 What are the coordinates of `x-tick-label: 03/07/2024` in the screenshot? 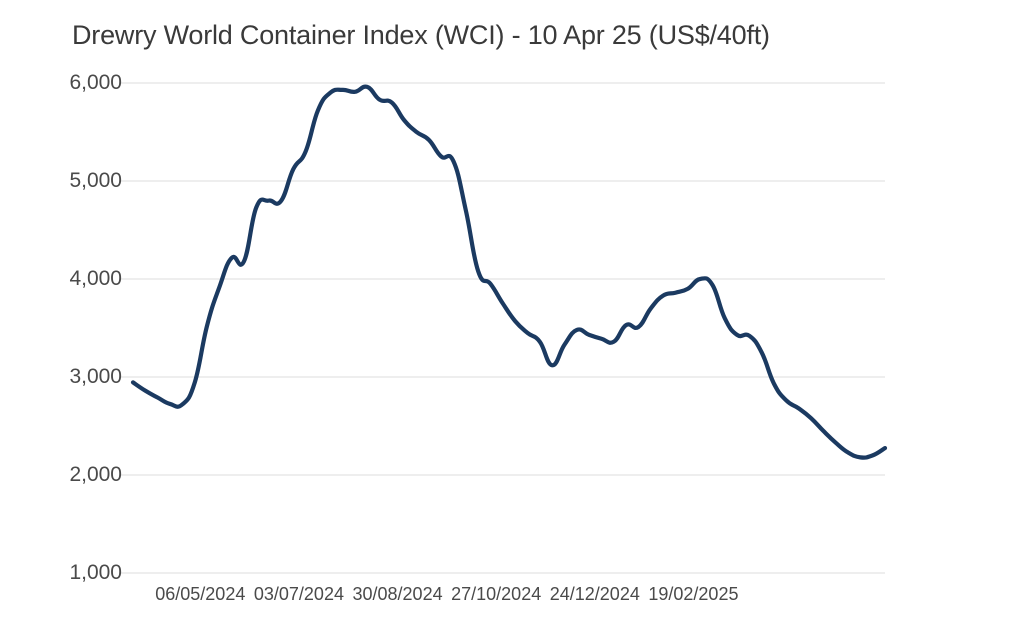 It's located at (298, 594).